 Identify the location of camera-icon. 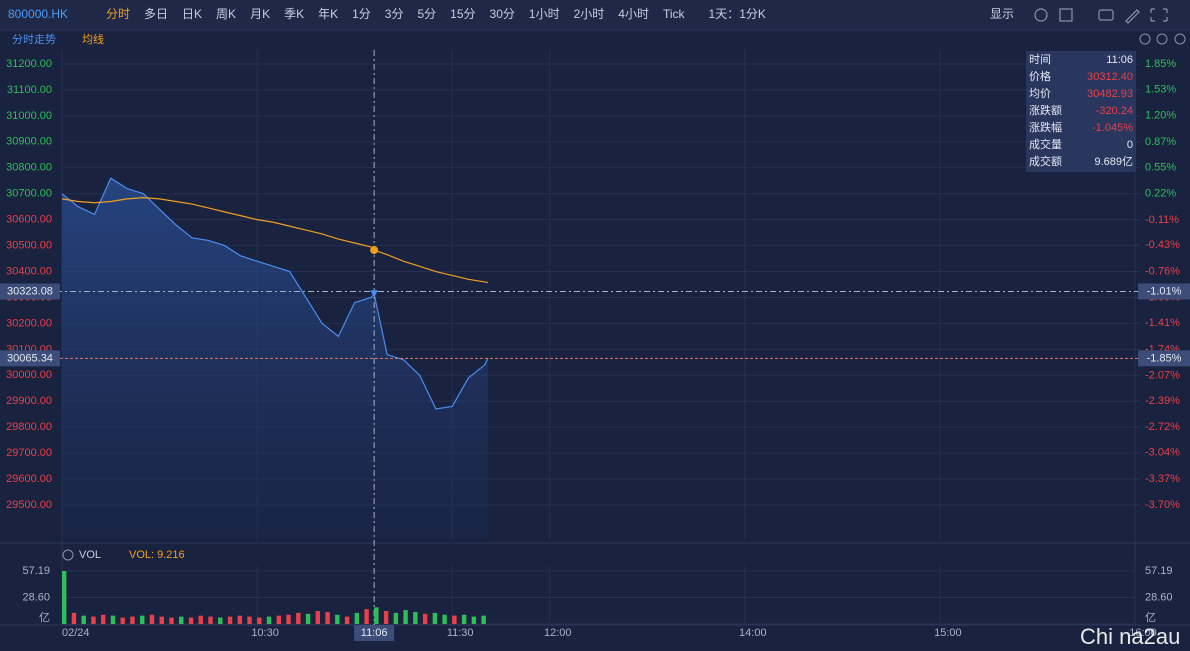
(1106, 15).